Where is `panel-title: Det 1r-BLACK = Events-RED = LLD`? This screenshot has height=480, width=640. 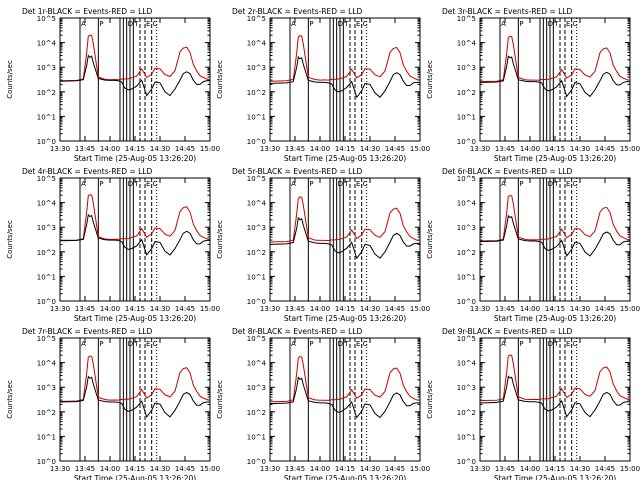 panel-title: Det 1r-BLACK = Events-RED = LLD is located at coordinates (87, 11).